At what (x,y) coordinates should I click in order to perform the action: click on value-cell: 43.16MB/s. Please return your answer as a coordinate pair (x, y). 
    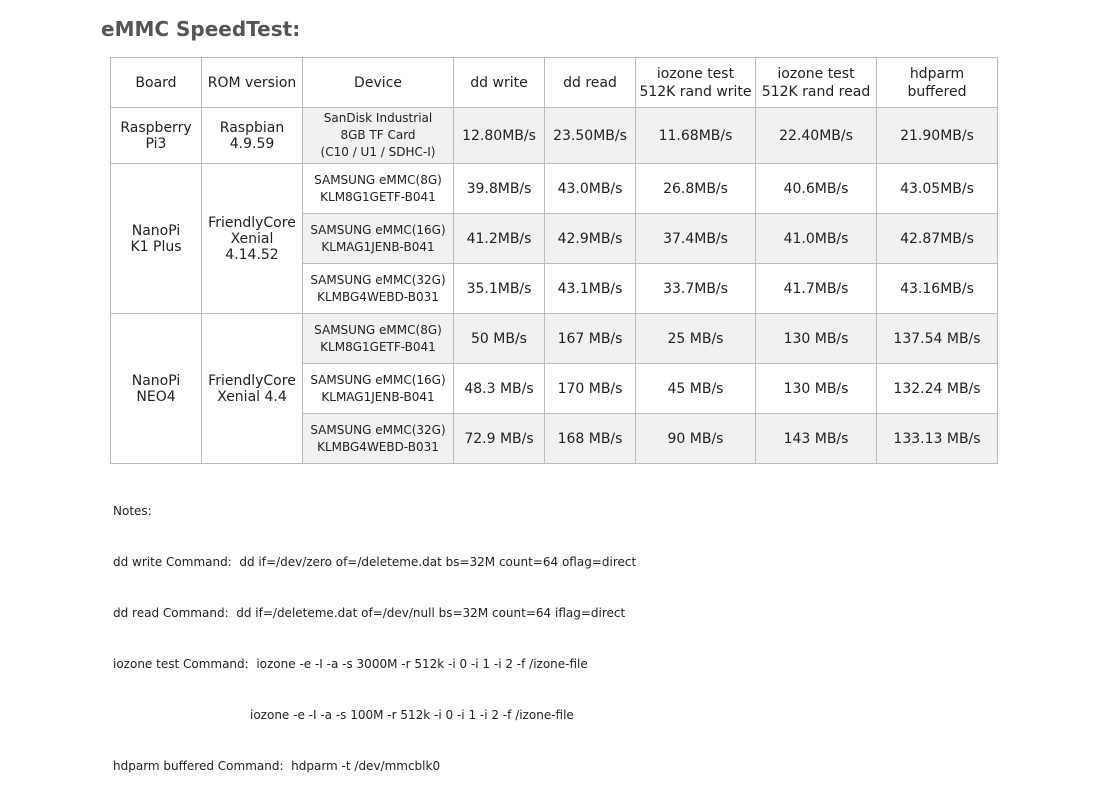
    Looking at the image, I should click on (937, 288).